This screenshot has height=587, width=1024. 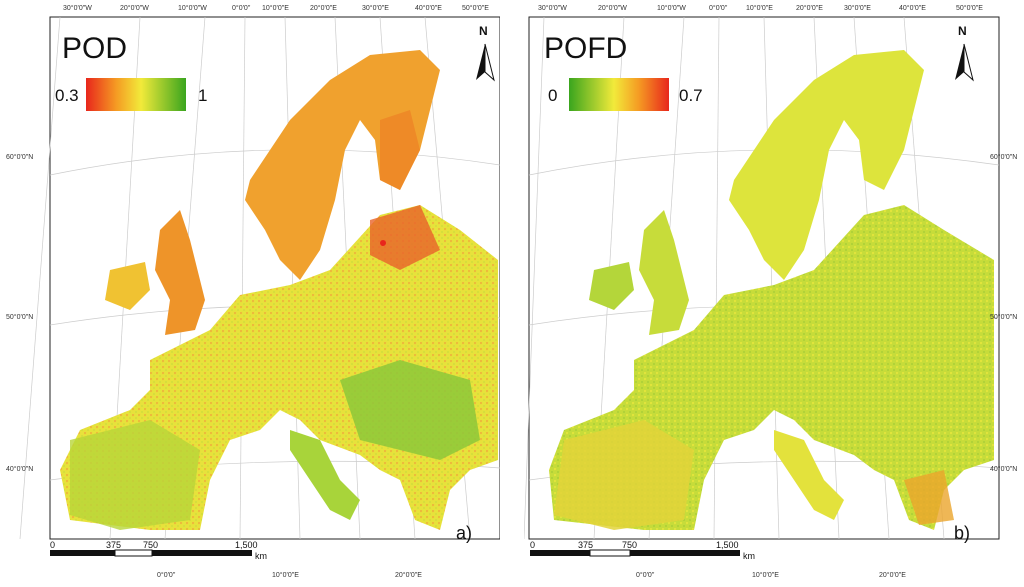 What do you see at coordinates (962, 533) in the screenshot?
I see `panel-label: b)` at bounding box center [962, 533].